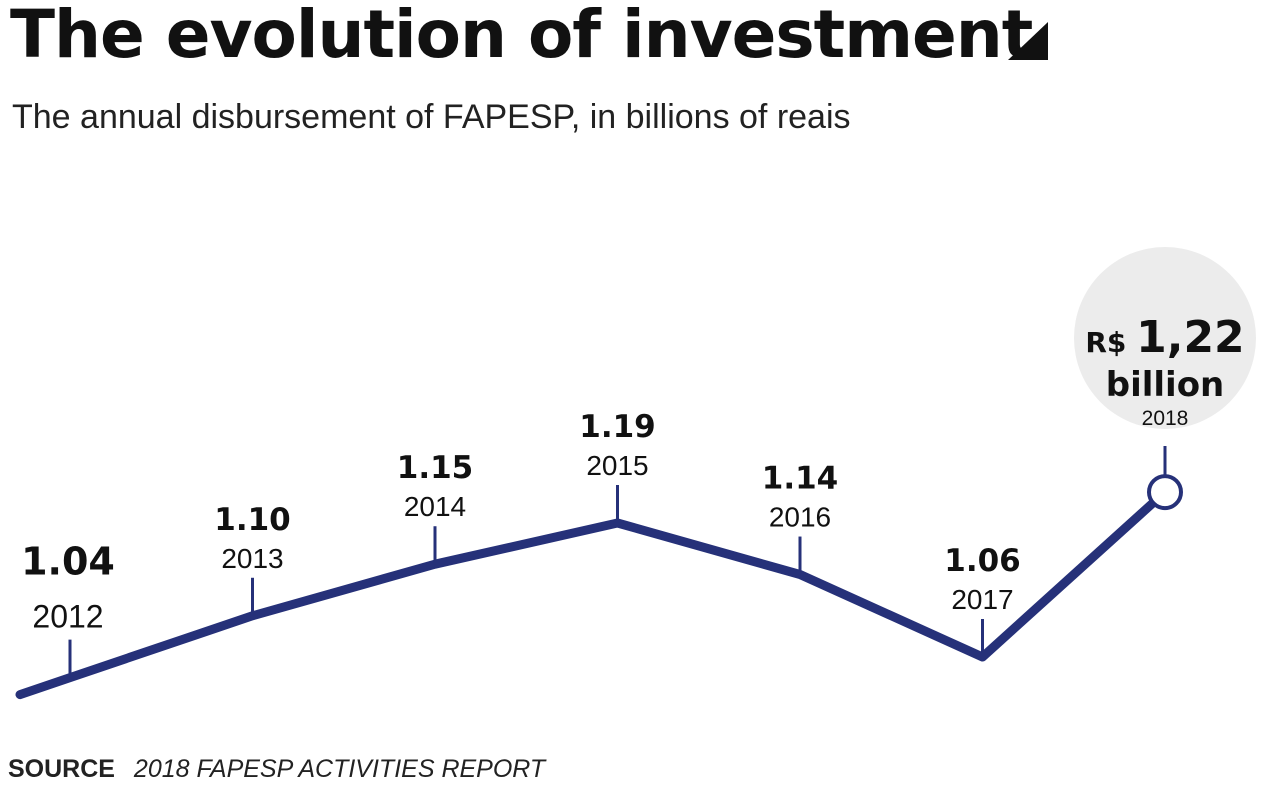  Describe the element at coordinates (800, 479) in the screenshot. I see `data-label-value: 1.14` at that location.